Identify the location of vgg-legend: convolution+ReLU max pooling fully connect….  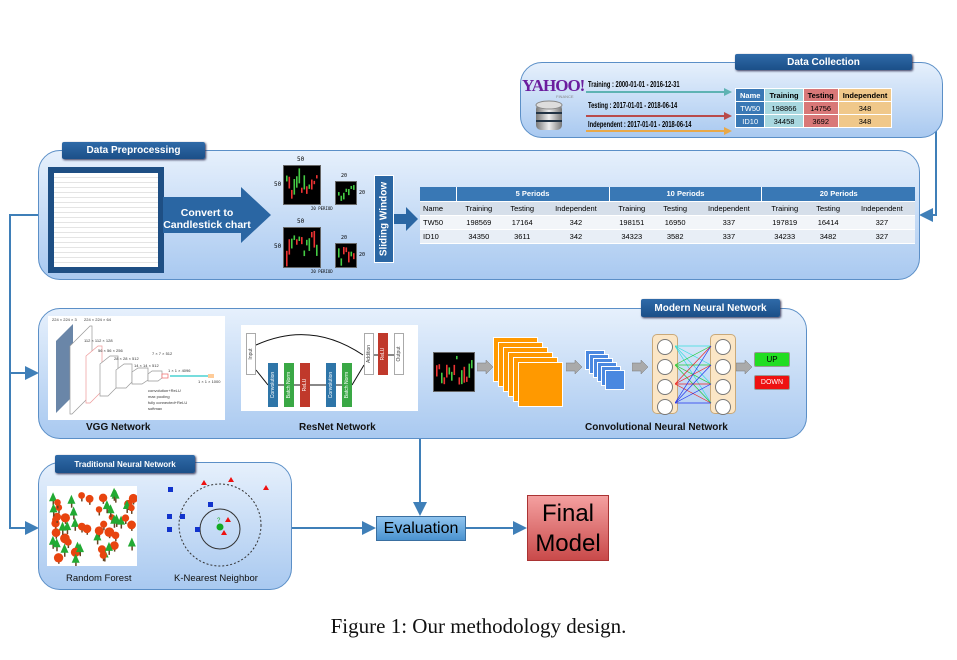
(168, 399).